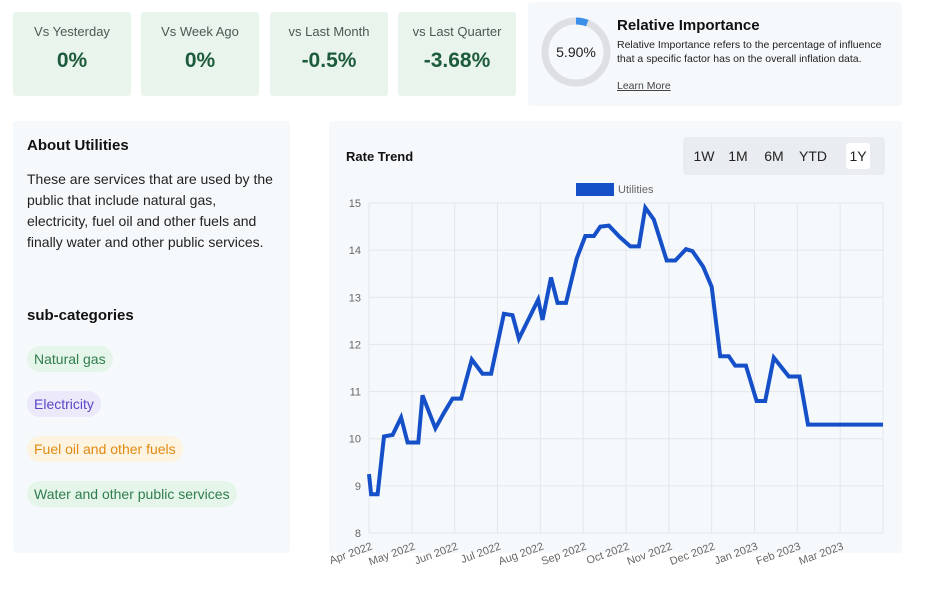 The height and width of the screenshot is (598, 940). I want to click on legend-label: Utilities, so click(636, 190).